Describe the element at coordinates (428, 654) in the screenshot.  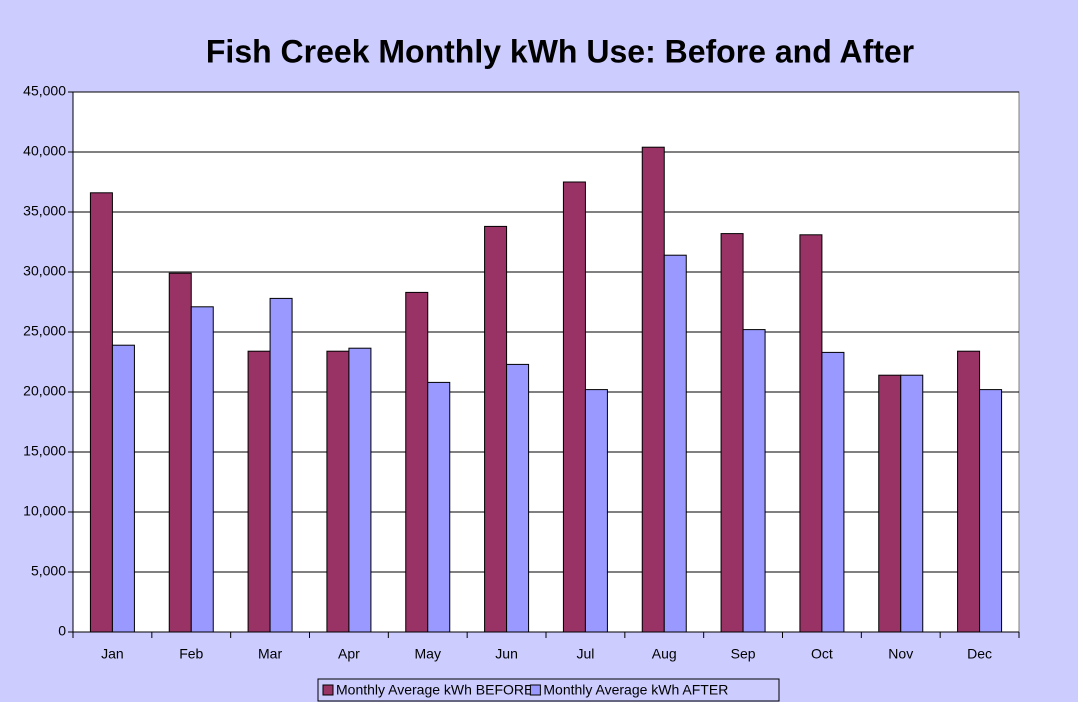
I see `x-tick-label: May` at that location.